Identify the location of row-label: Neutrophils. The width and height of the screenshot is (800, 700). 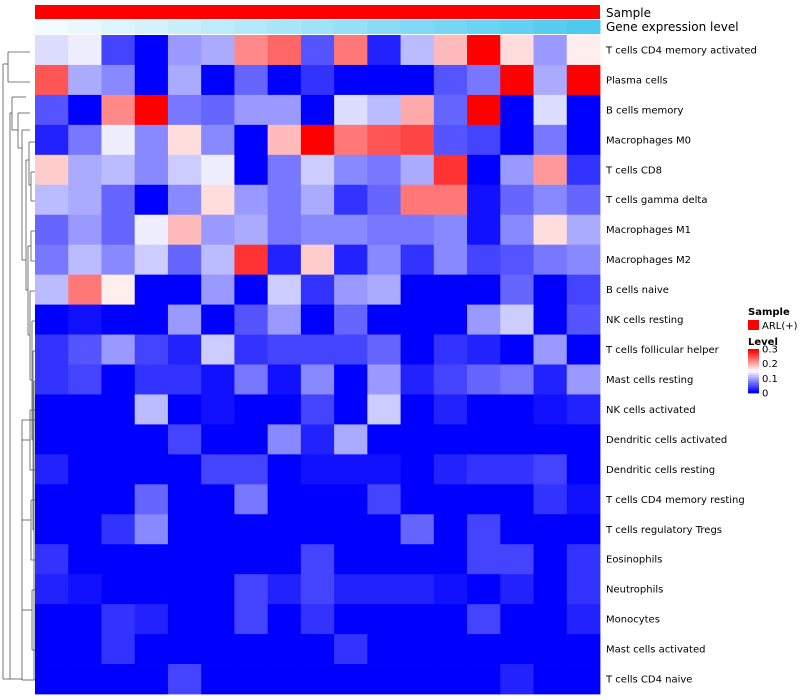
(634, 590).